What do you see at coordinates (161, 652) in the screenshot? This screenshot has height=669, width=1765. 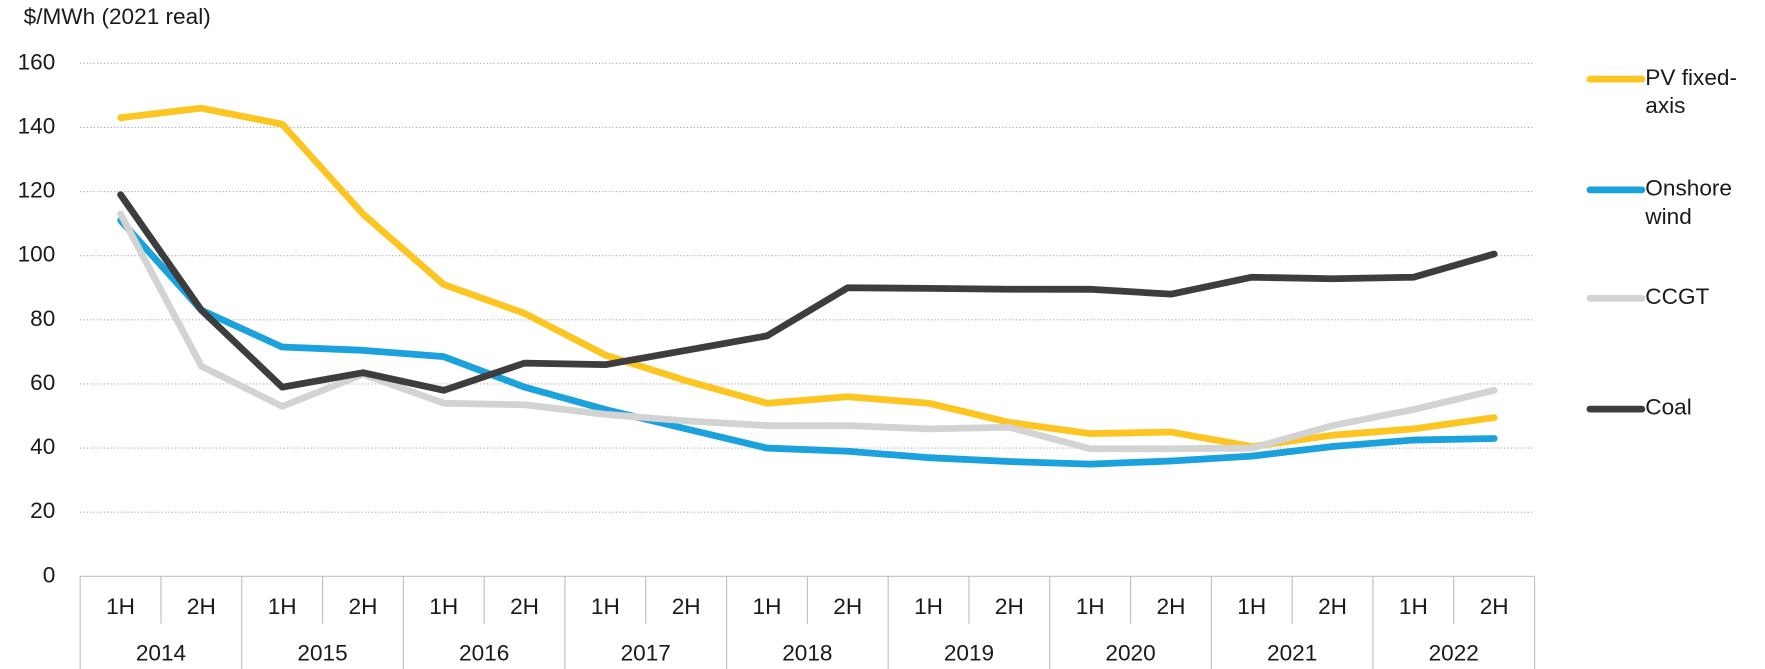 I see `x-group-label: 2014` at bounding box center [161, 652].